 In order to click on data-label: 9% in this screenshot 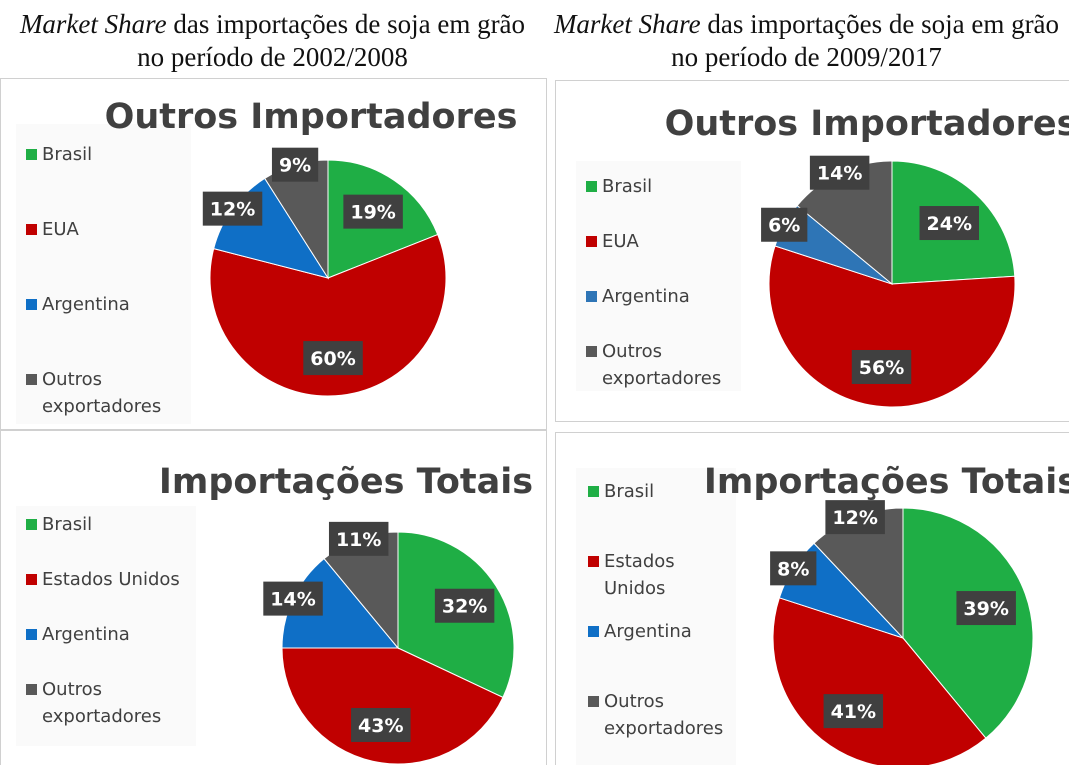, I will do `click(295, 164)`.